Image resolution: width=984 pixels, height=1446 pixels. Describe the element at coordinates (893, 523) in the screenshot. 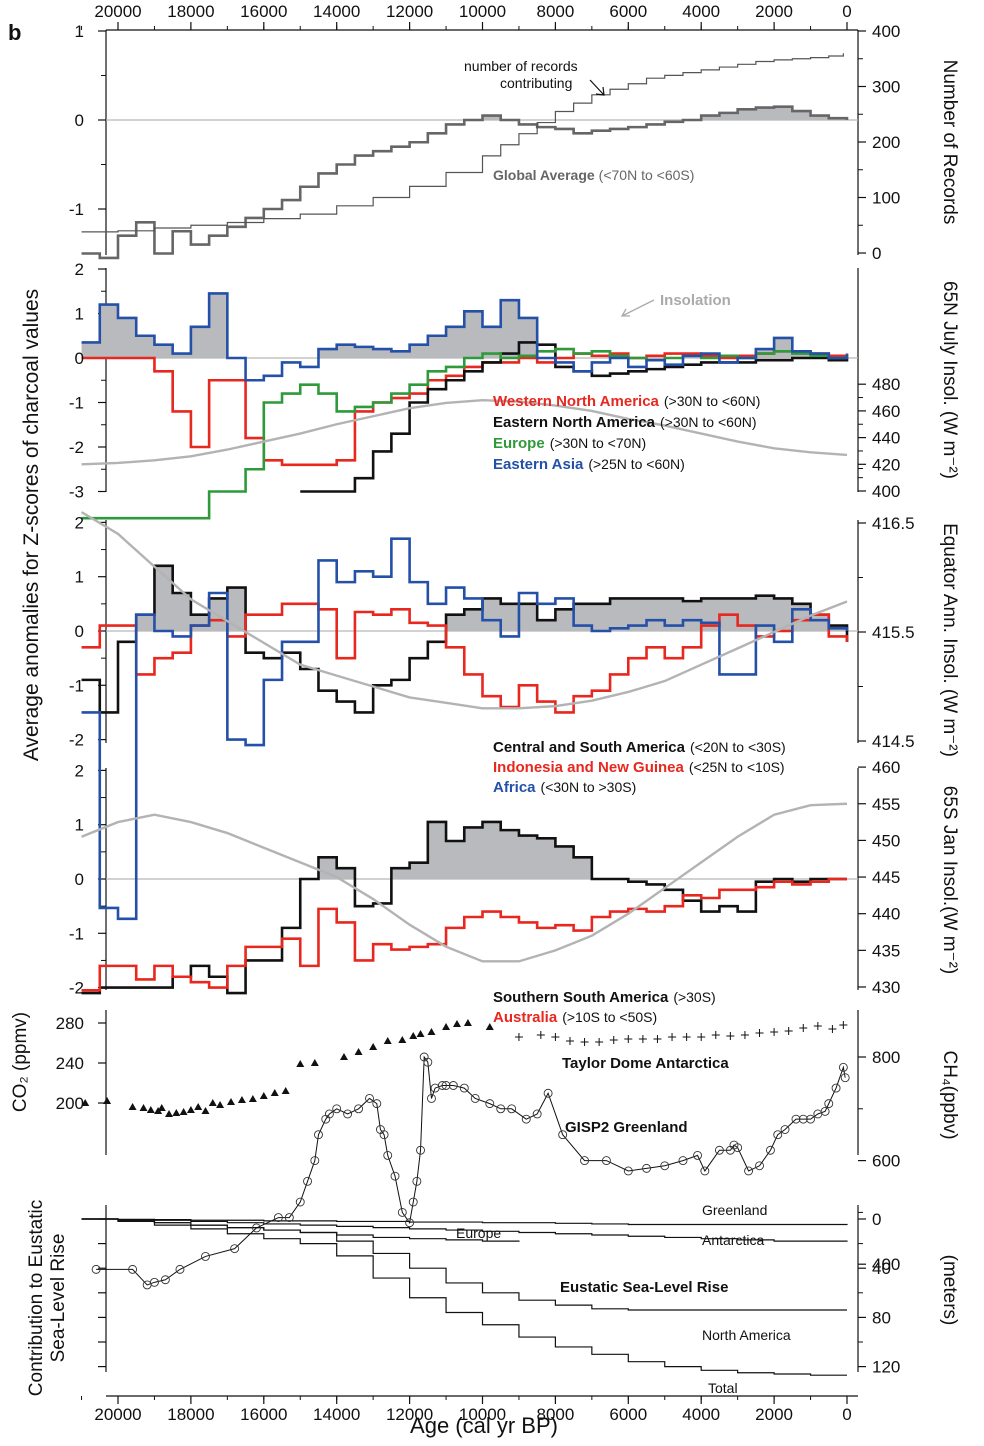

I see `right-tick-label: 416.5` at that location.